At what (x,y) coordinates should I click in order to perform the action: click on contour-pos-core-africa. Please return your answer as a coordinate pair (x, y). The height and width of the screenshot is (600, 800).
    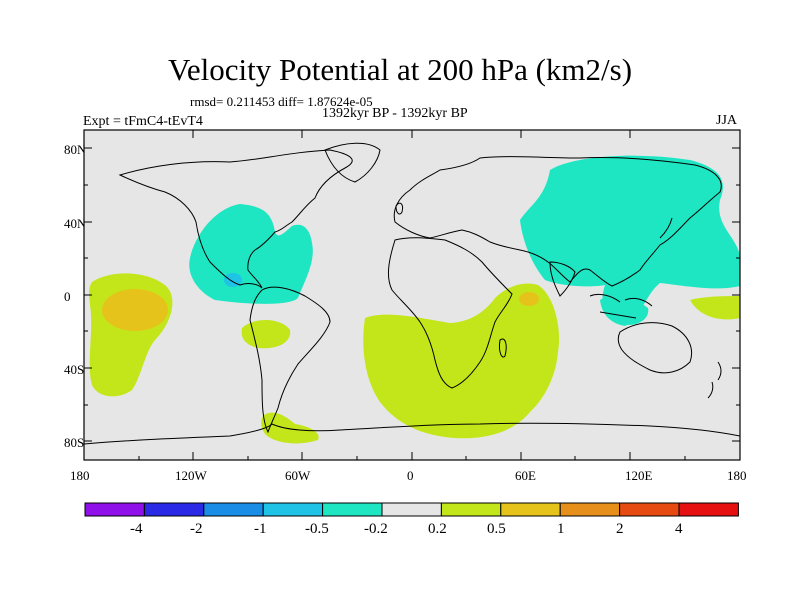
    Looking at the image, I should click on (529, 299).